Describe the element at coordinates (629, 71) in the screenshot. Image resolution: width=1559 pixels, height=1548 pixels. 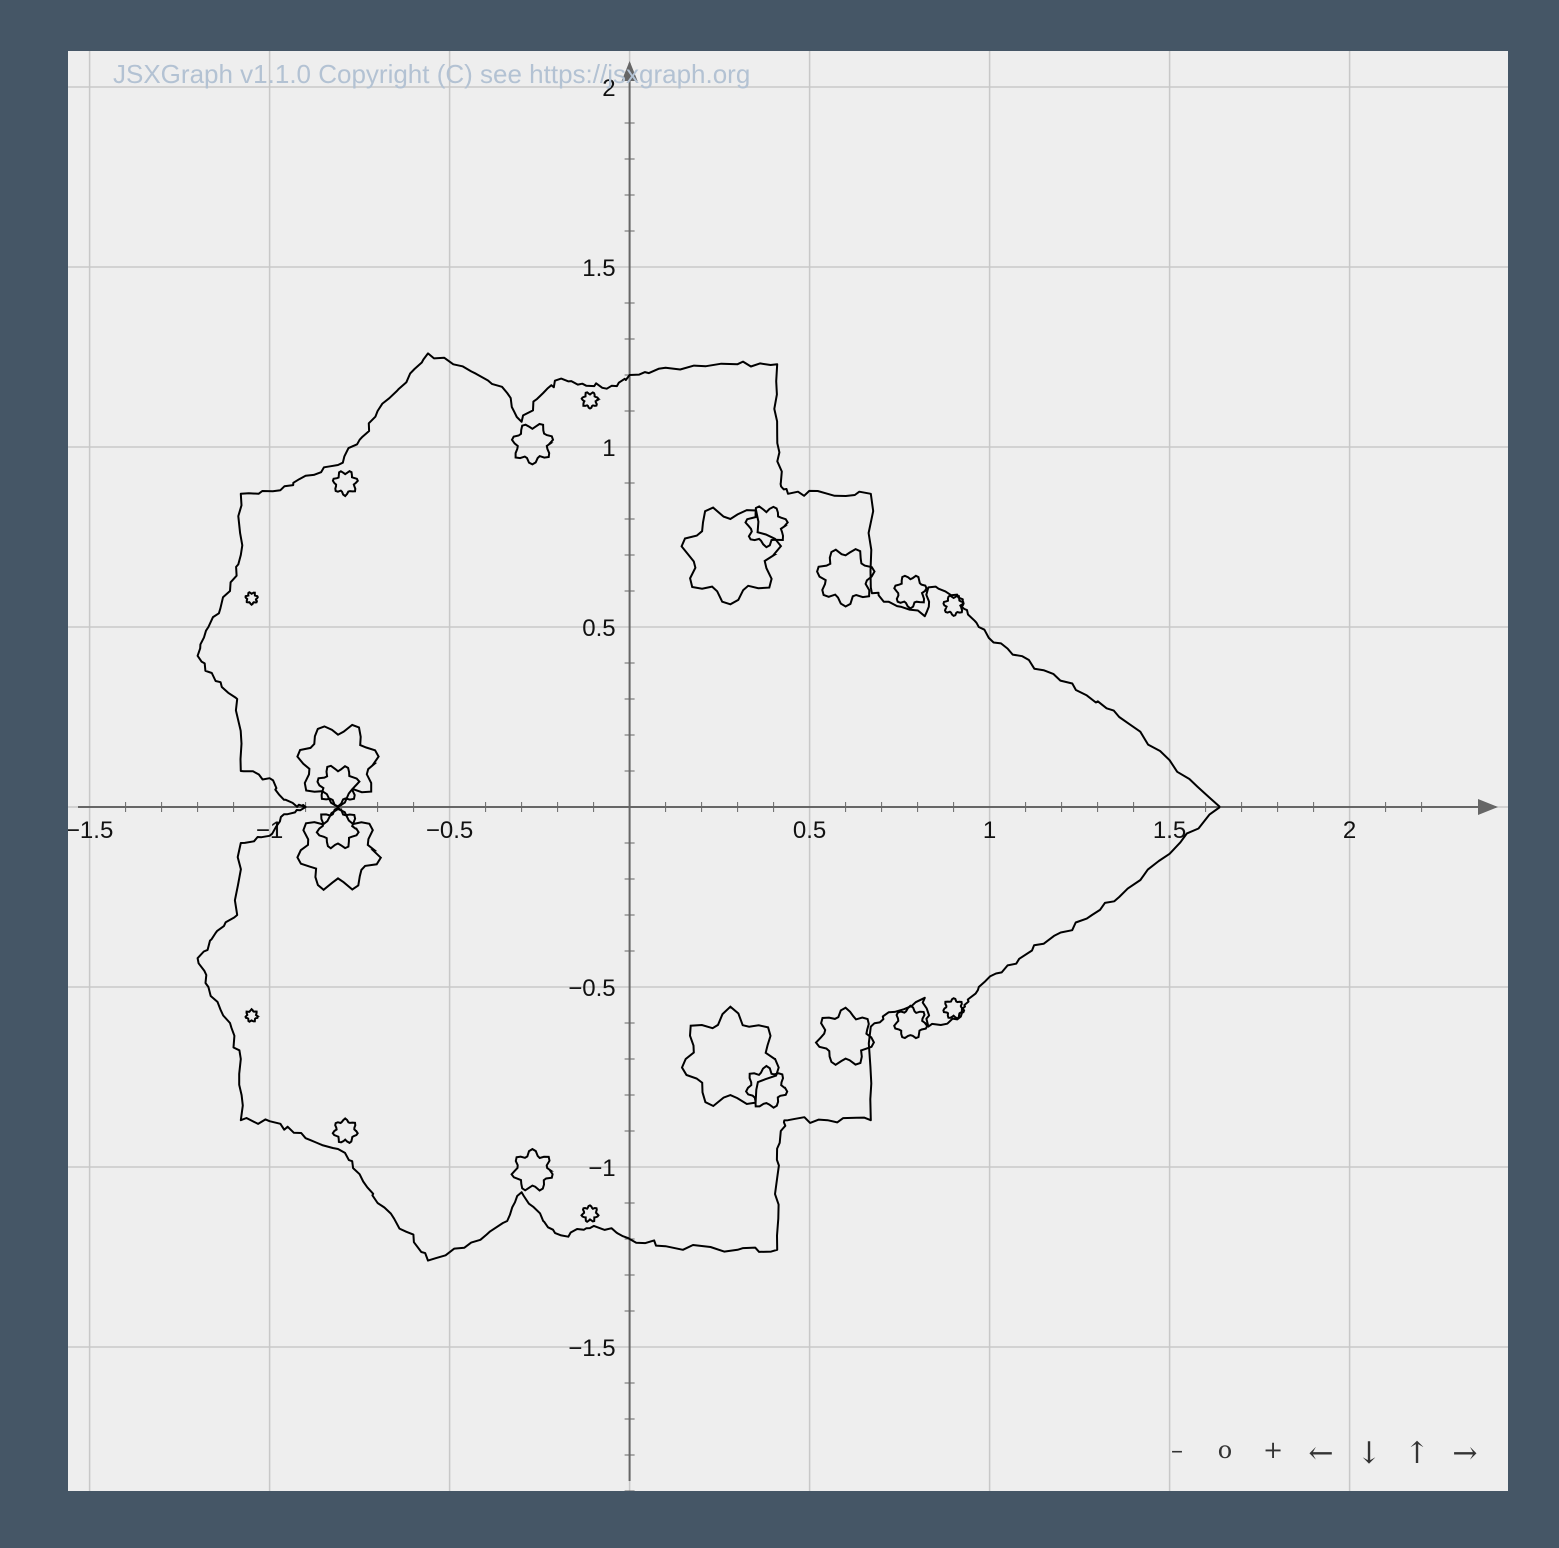
I see `y-axis-arrow-icon` at that location.